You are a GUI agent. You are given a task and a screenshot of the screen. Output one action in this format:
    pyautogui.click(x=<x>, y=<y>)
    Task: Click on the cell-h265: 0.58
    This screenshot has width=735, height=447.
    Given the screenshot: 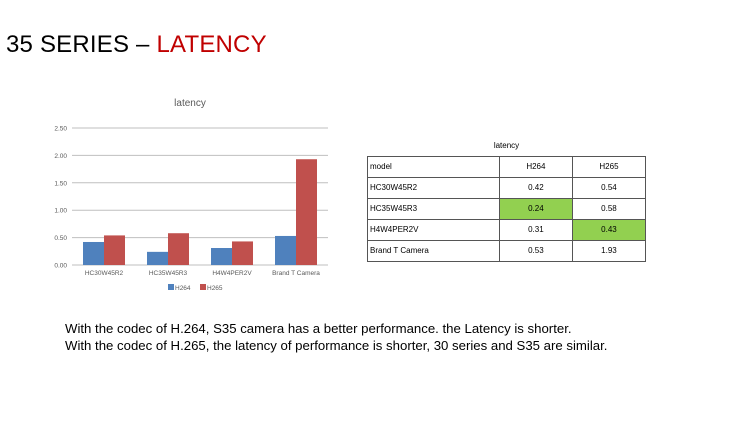 What is the action you would take?
    pyautogui.click(x=609, y=209)
    